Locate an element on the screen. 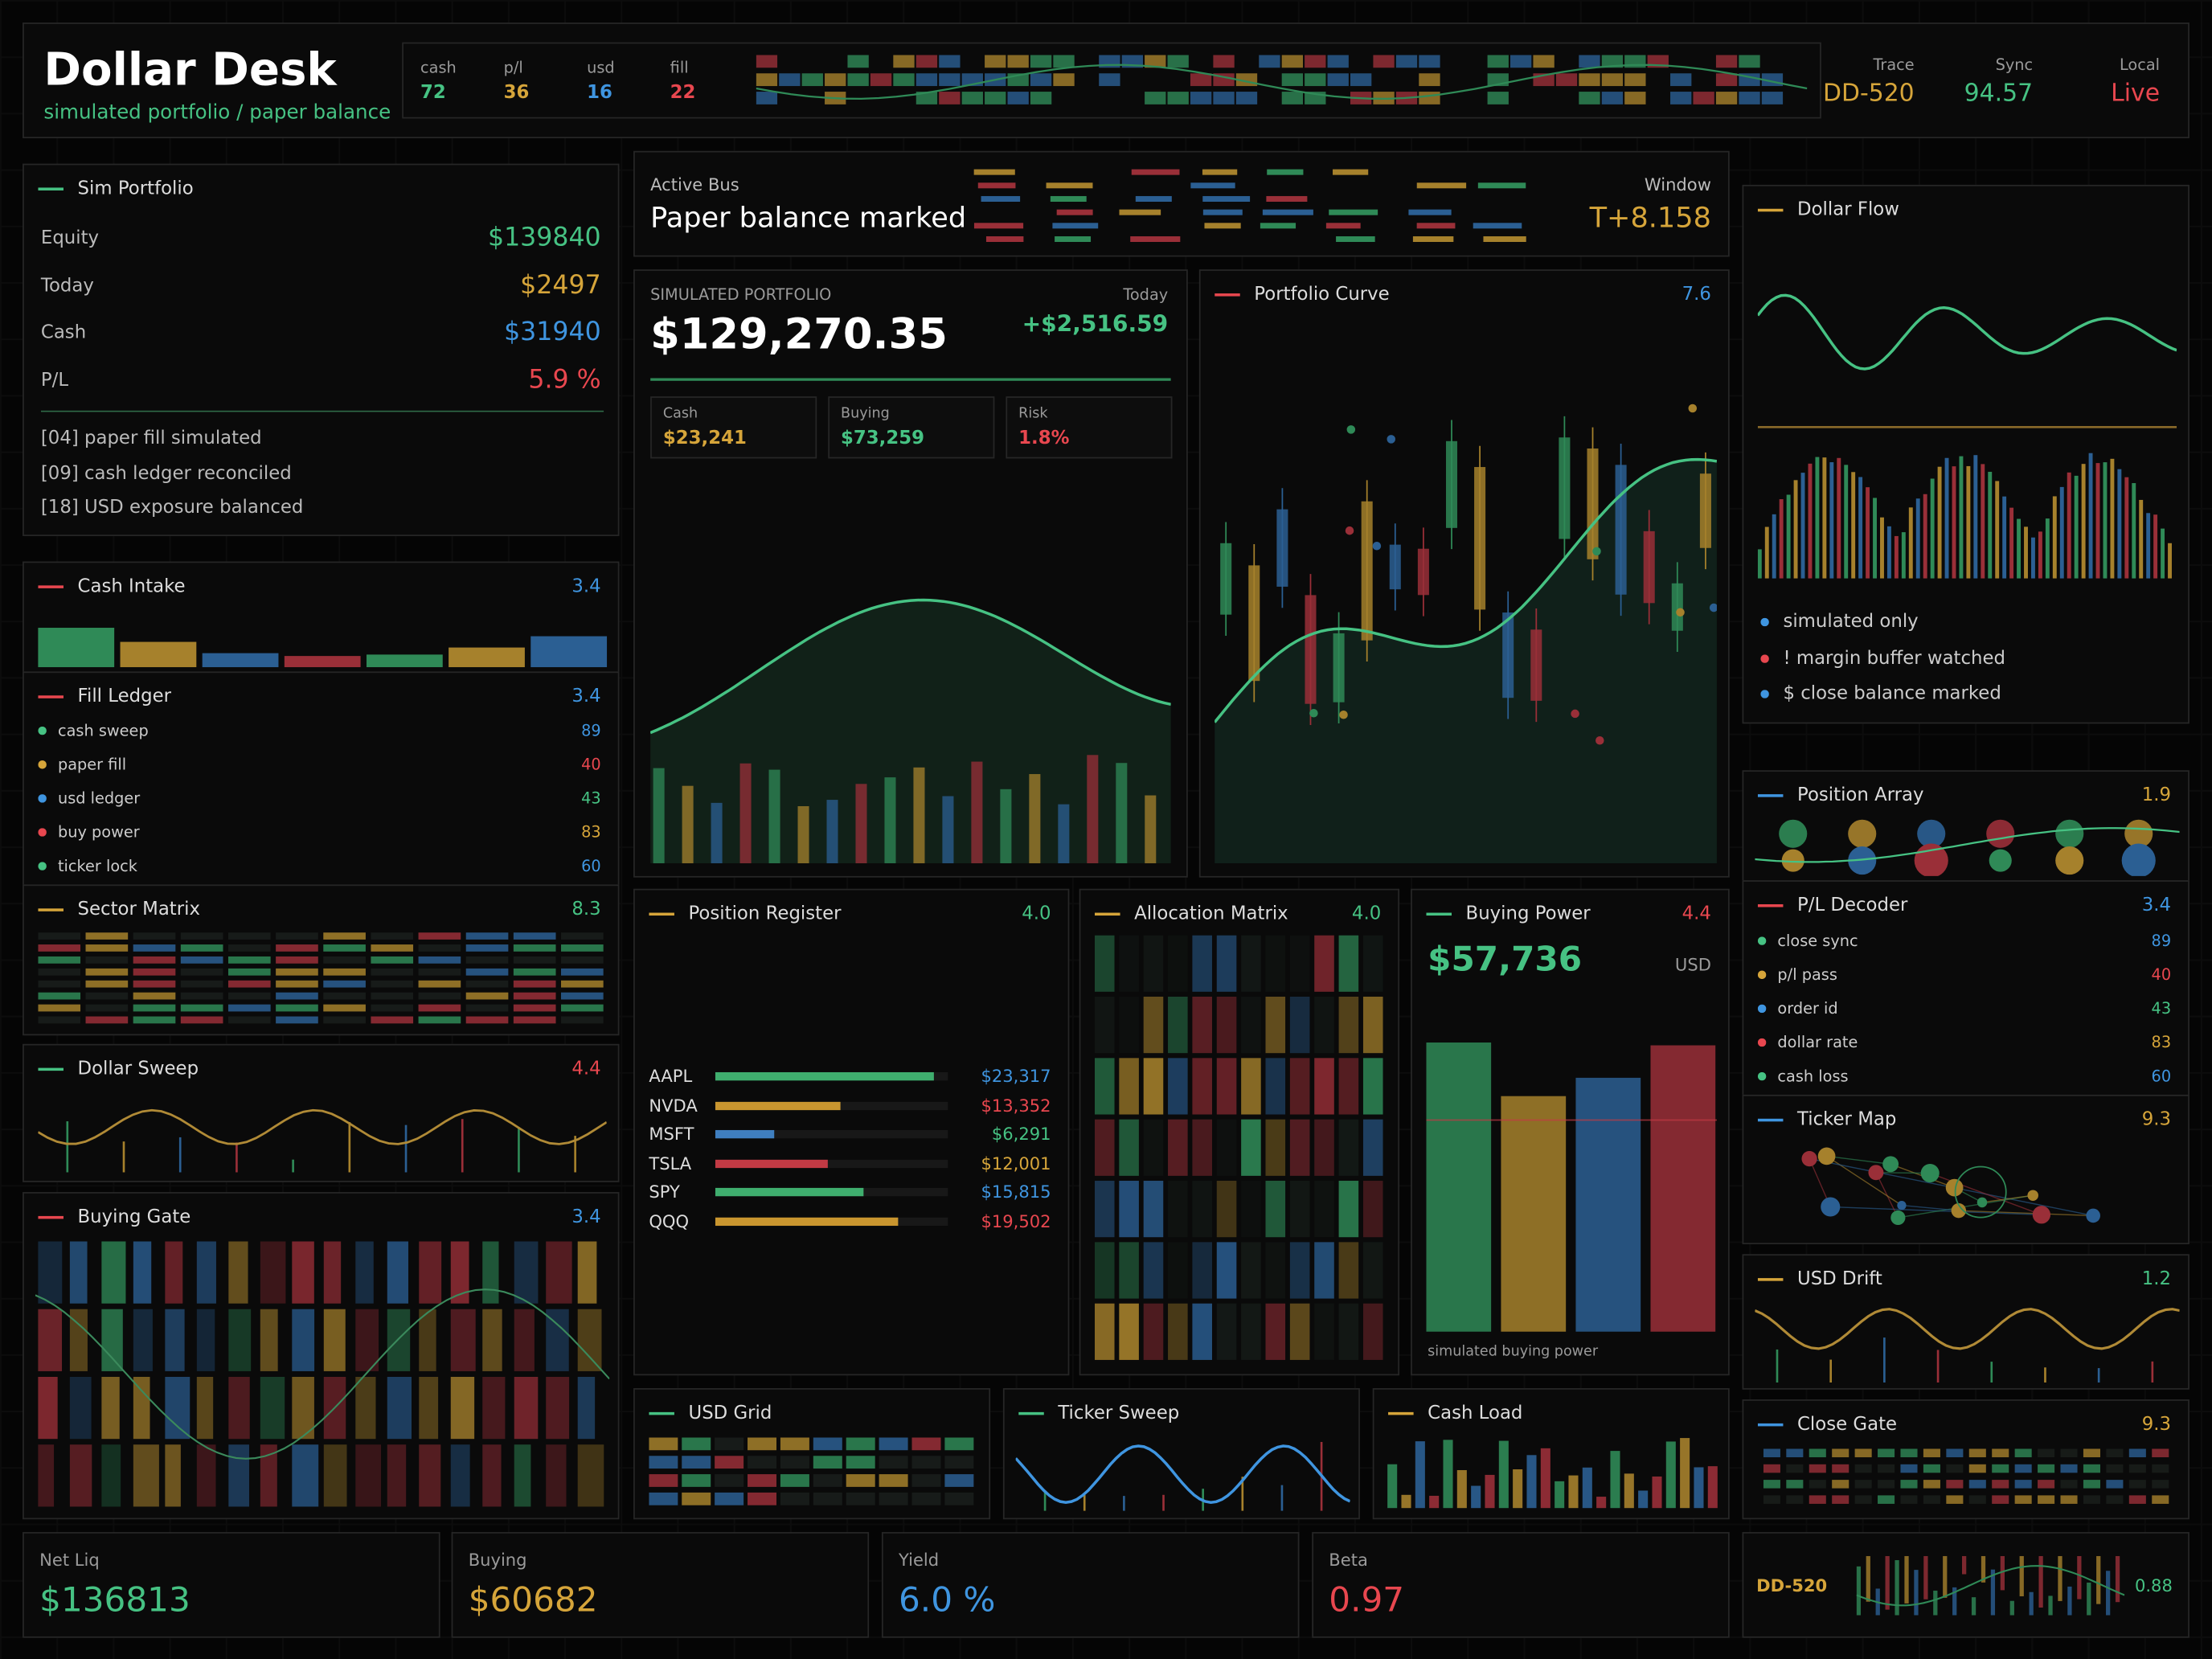 Image resolution: width=2212 pixels, height=1659 pixels. label: 40 is located at coordinates (2161, 975).